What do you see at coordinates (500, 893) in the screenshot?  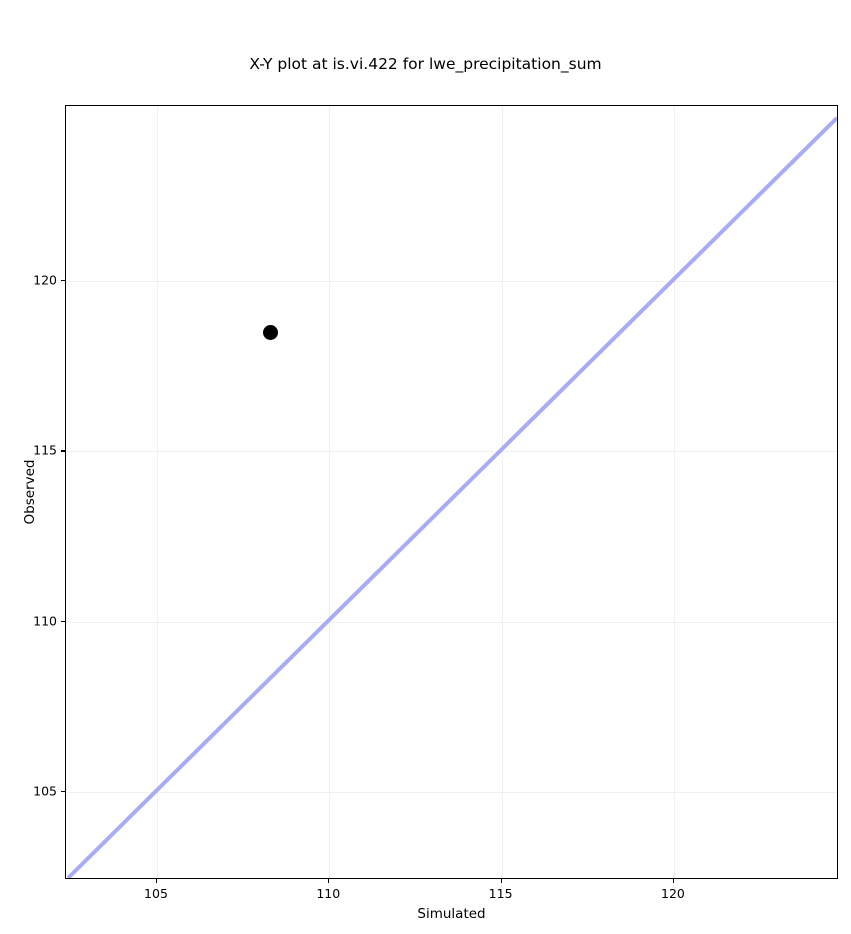 I see `x-axis-tick-label: 115` at bounding box center [500, 893].